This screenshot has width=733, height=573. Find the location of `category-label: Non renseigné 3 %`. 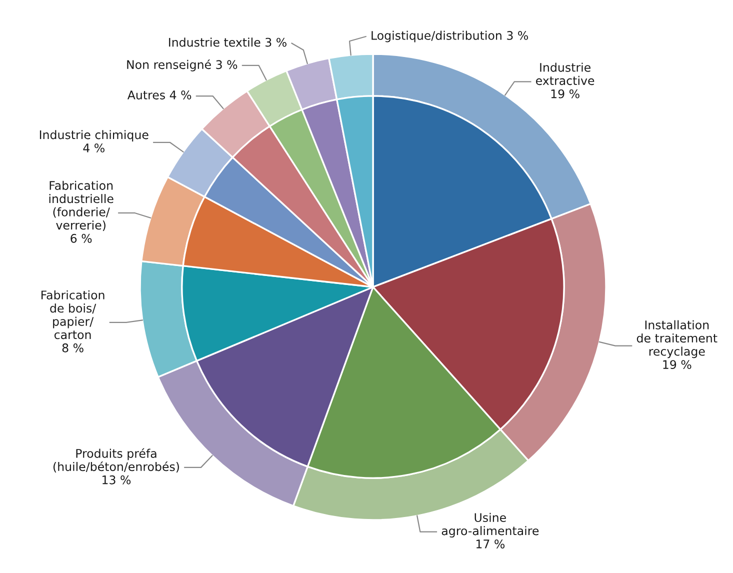

category-label: Non renseigné 3 % is located at coordinates (182, 65).